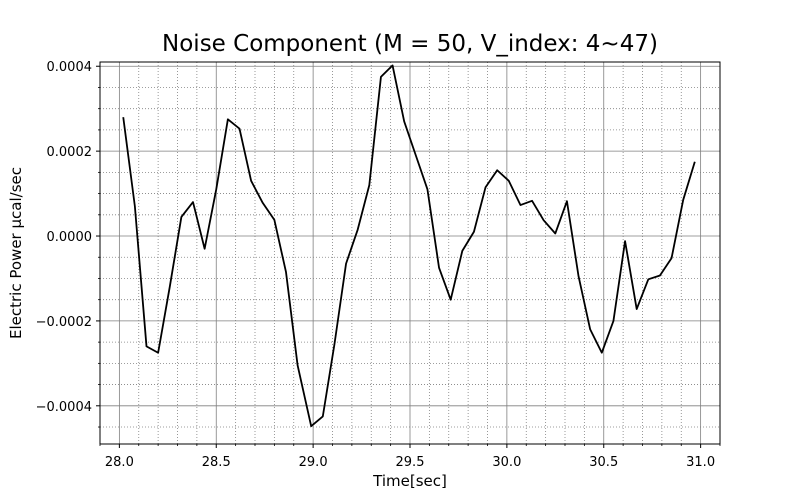  What do you see at coordinates (70, 152) in the screenshot?
I see `y-tick-label: 0.0002` at bounding box center [70, 152].